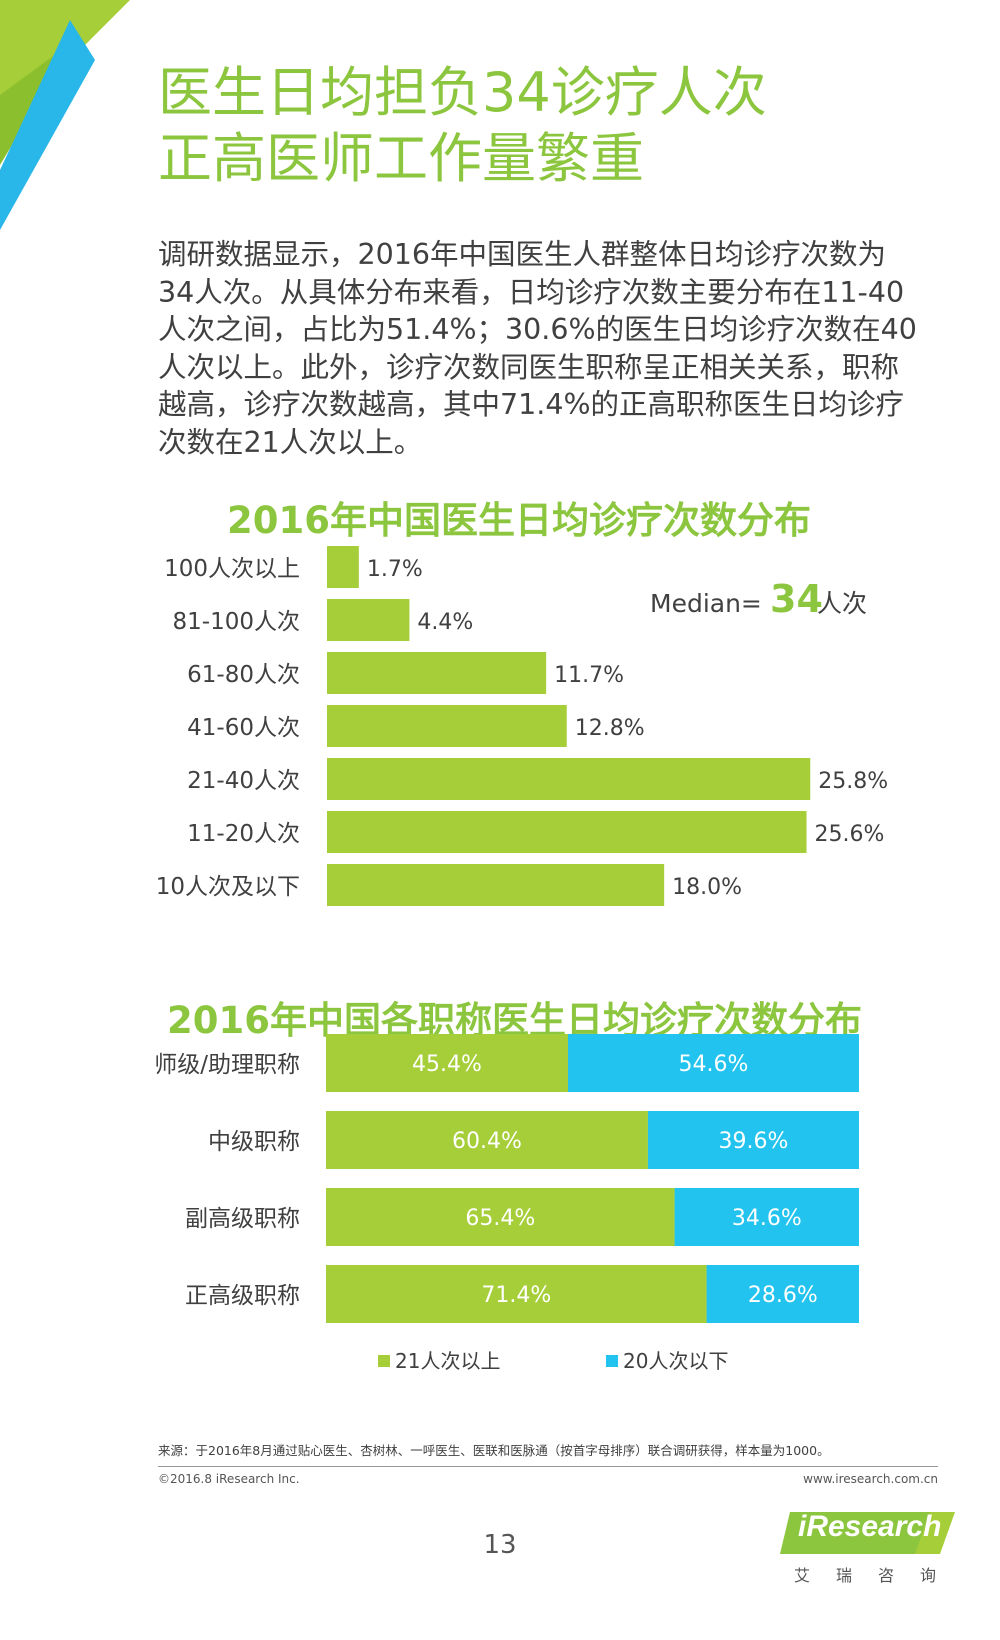 The height and width of the screenshot is (1640, 1000). Describe the element at coordinates (65, 115) in the screenshot. I see `corner-decoration` at that location.